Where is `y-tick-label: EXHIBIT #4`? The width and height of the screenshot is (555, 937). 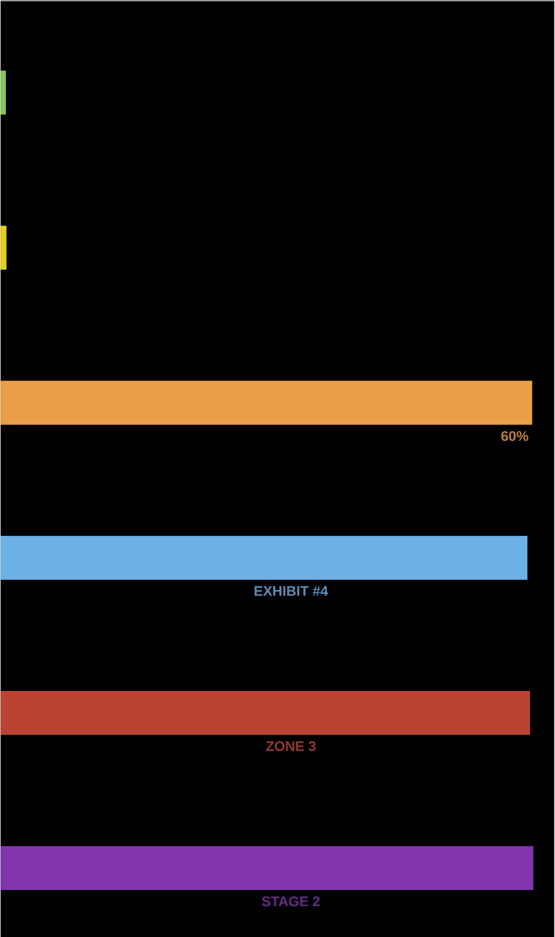
y-tick-label: EXHIBIT #4 is located at coordinates (291, 591).